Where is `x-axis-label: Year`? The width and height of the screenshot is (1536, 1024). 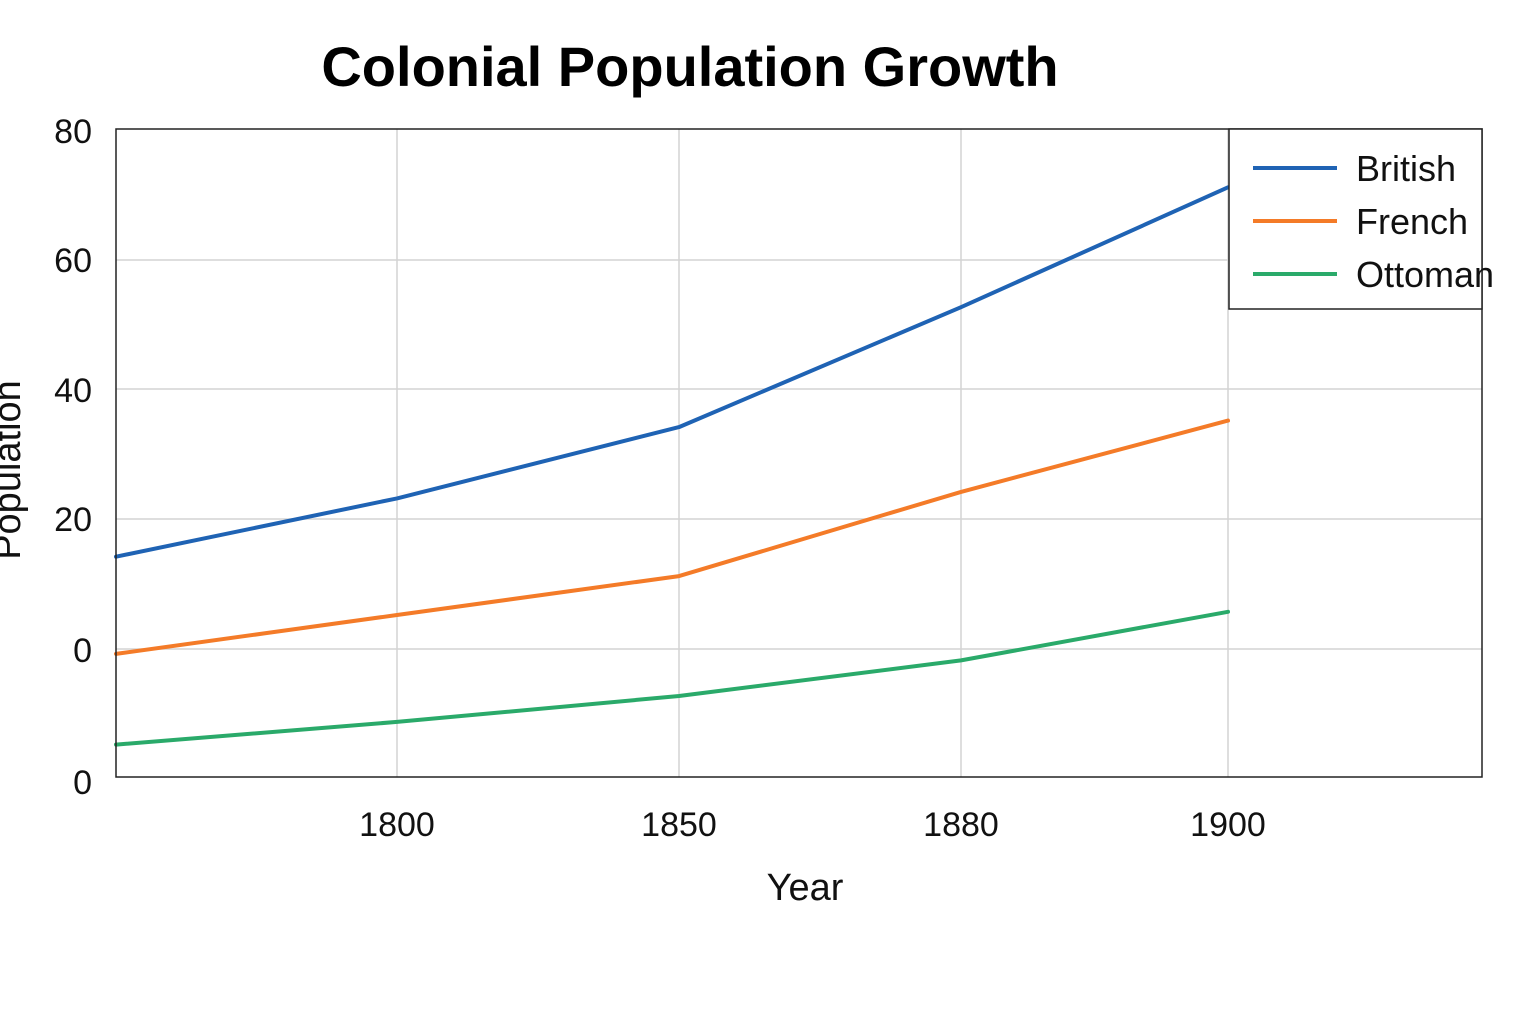
x-axis-label: Year is located at coordinates (805, 888).